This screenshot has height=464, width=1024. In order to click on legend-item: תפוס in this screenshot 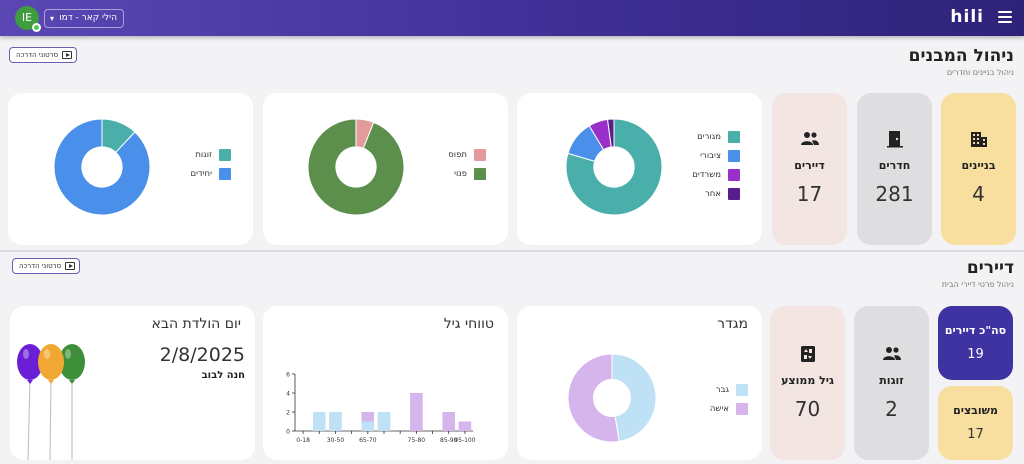, I will do `click(456, 154)`.